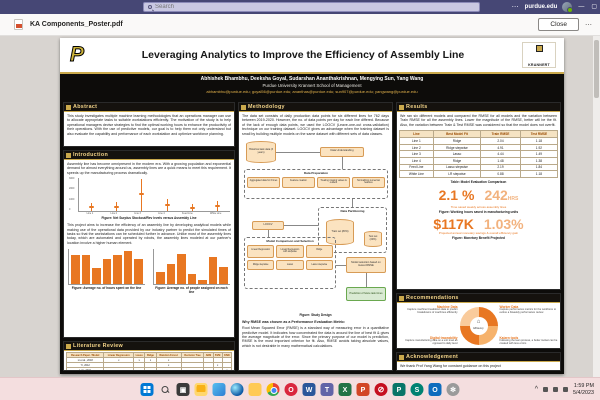 The image size is (600, 400). Describe the element at coordinates (290, 265) in the screenshot. I see `list-item: Lasso` at that location.